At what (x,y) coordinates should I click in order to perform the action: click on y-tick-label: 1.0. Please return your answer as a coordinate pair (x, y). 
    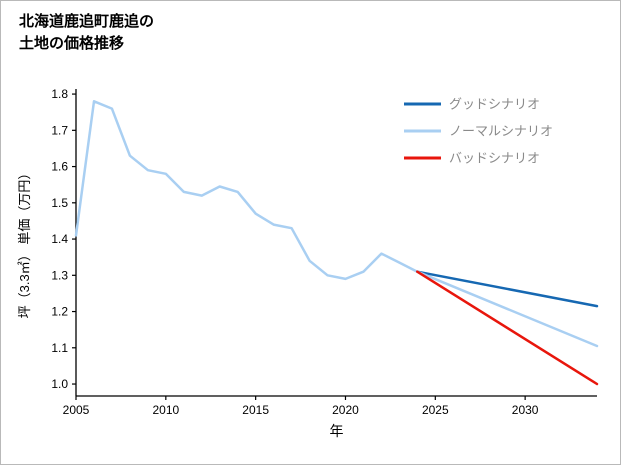
    Looking at the image, I should click on (59, 384).